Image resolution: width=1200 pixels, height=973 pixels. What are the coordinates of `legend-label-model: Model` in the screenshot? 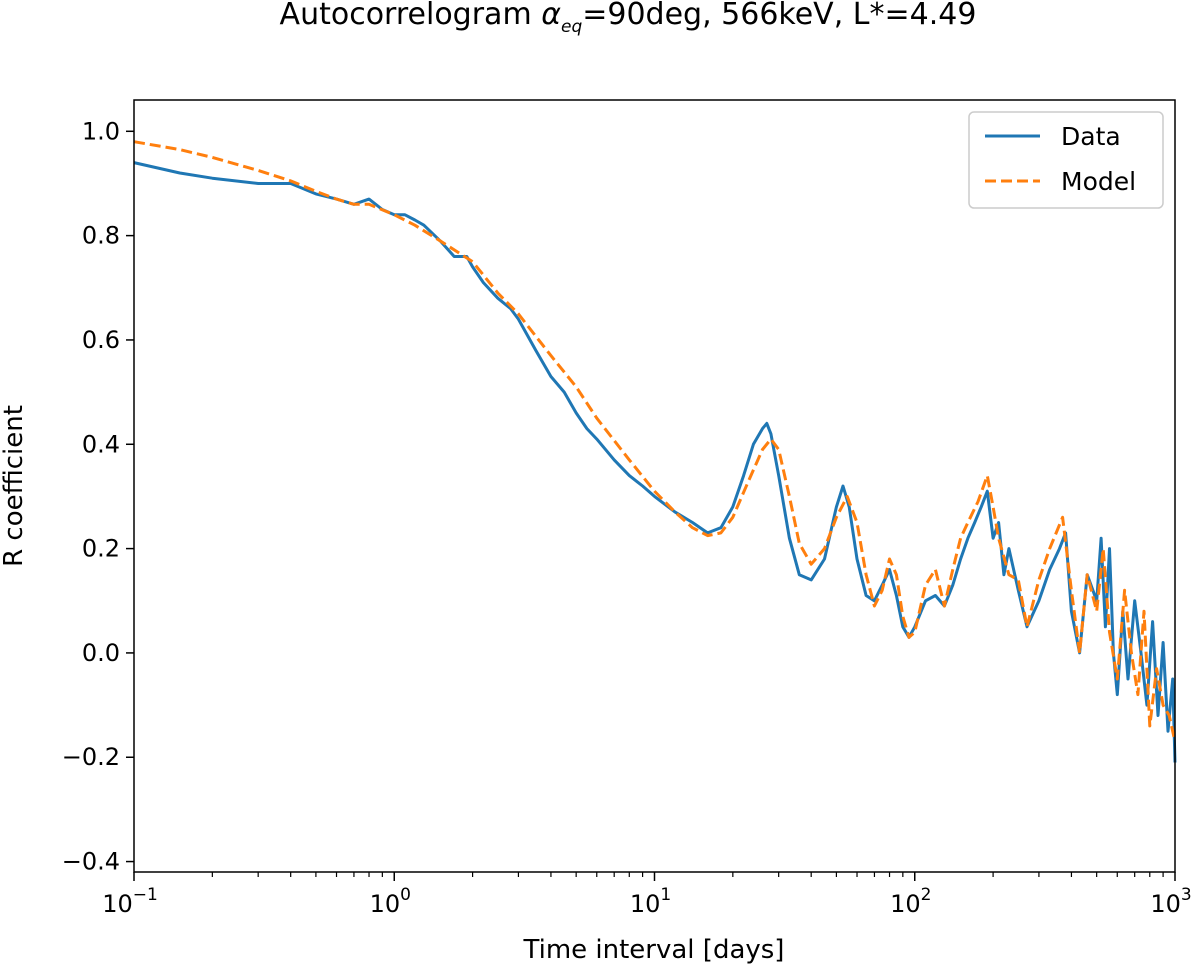 It's located at (1098, 181).